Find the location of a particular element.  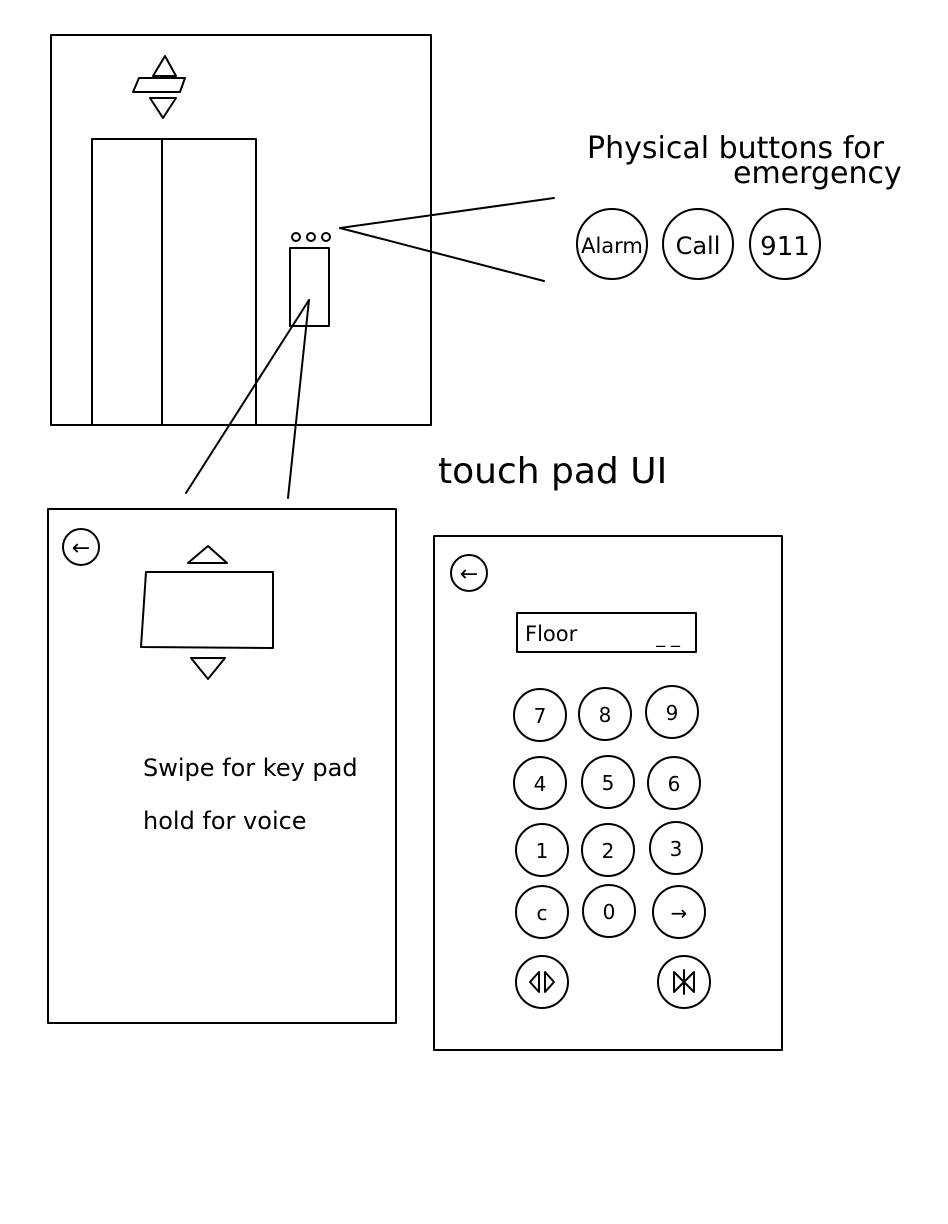

door-close-button is located at coordinates (684, 982).